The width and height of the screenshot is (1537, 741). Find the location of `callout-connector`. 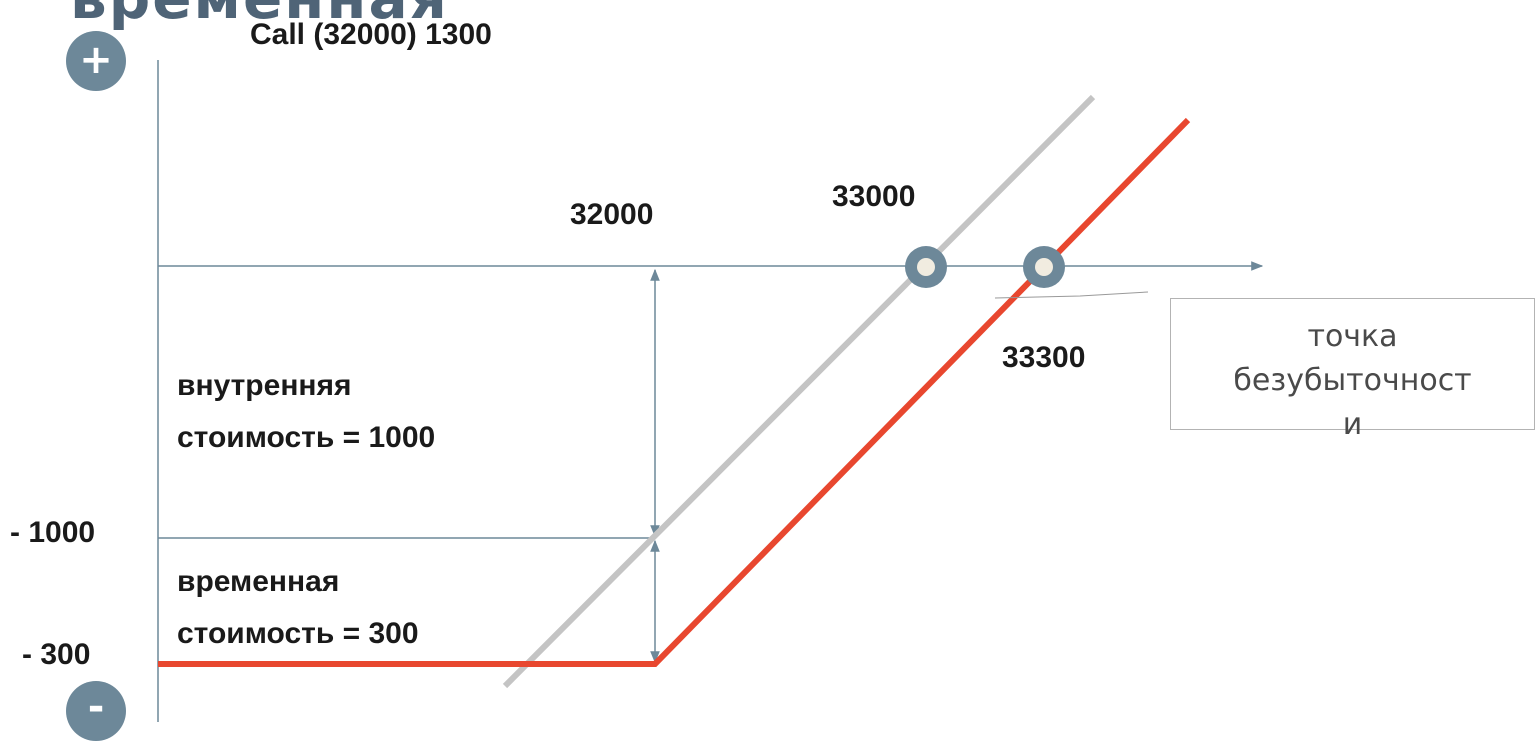

callout-connector is located at coordinates (1071, 295).